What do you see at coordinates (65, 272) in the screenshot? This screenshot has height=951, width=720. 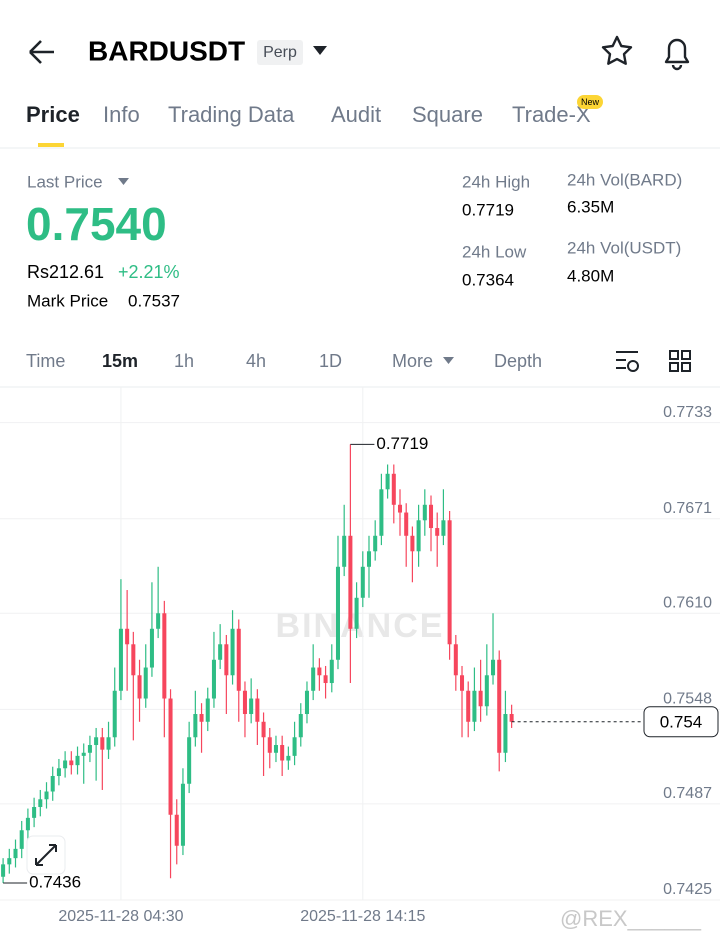 I see `local-price: Rs212.61` at bounding box center [65, 272].